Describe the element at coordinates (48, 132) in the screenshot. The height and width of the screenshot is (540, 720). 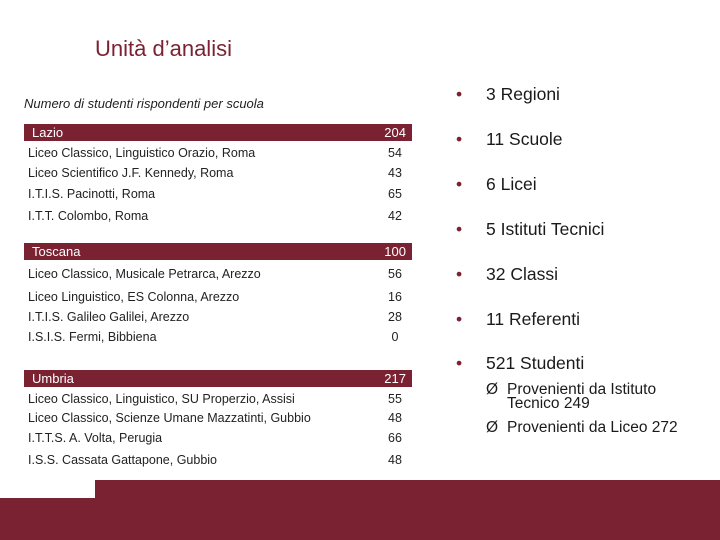
I see `region-name: Lazio` at that location.